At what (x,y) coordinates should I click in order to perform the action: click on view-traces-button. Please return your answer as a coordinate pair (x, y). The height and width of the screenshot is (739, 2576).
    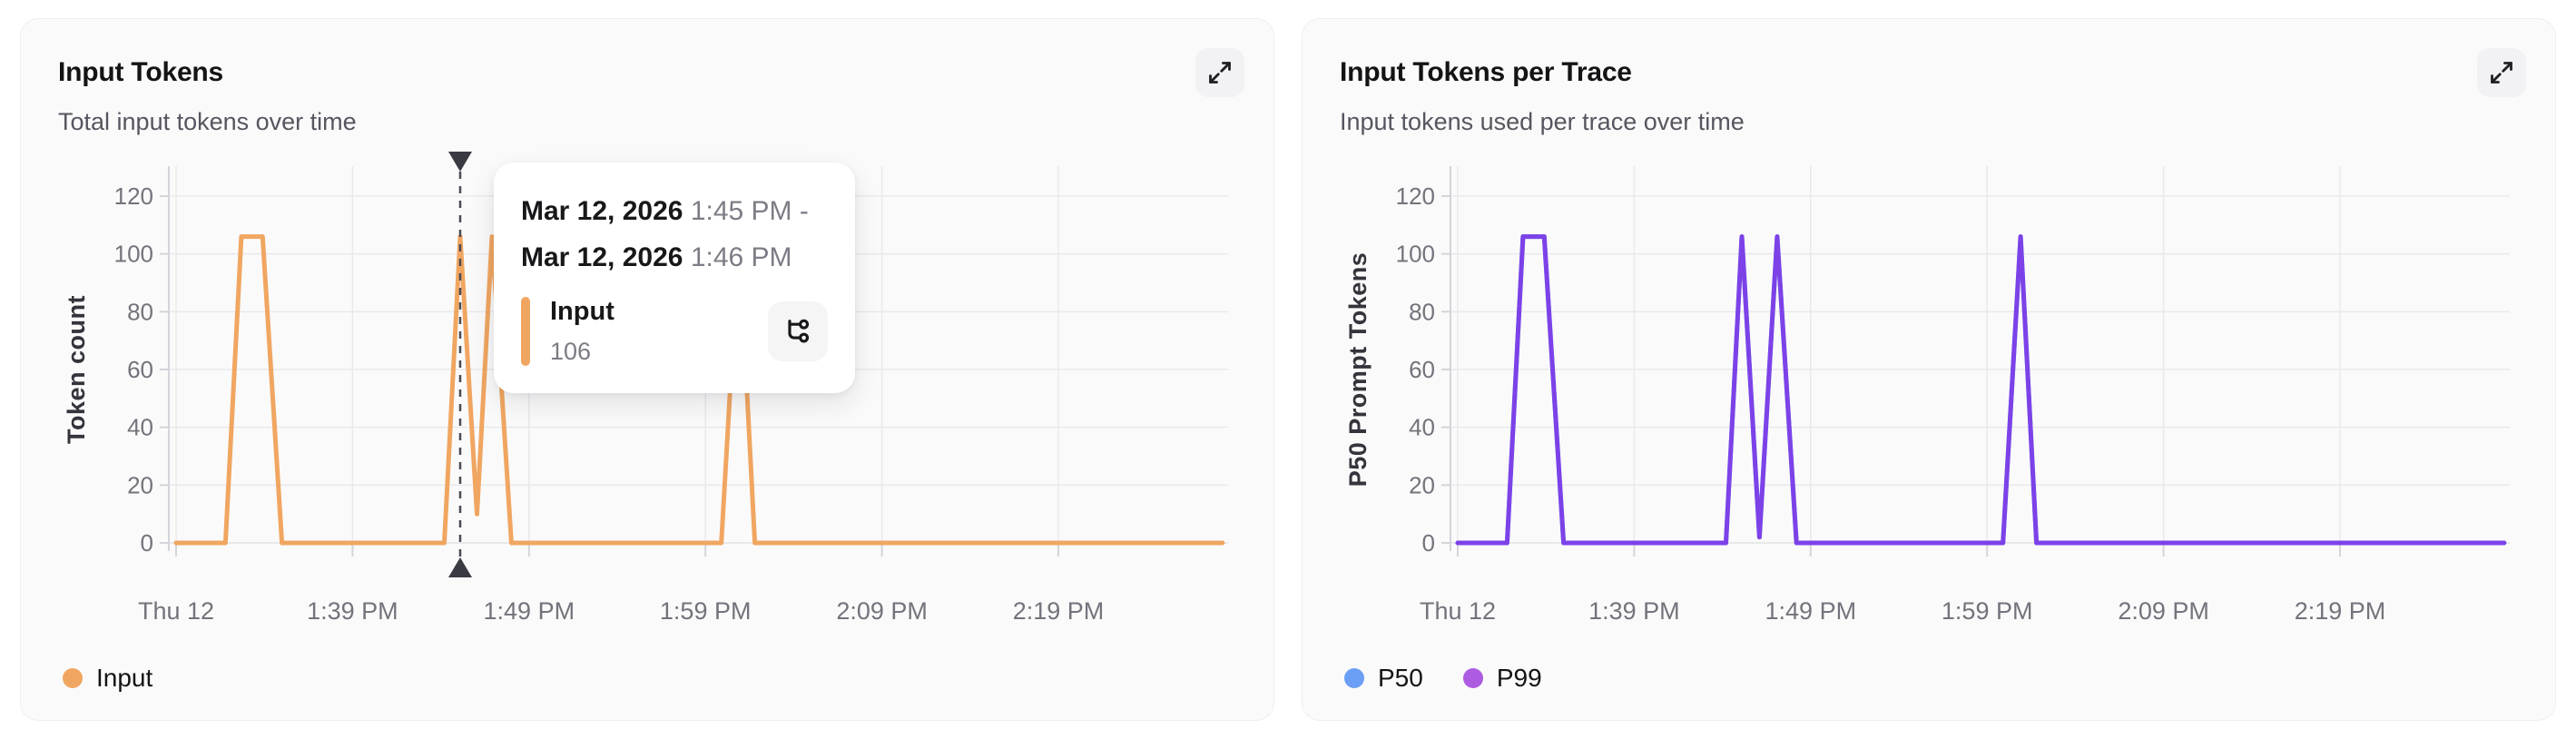
    Looking at the image, I should click on (798, 331).